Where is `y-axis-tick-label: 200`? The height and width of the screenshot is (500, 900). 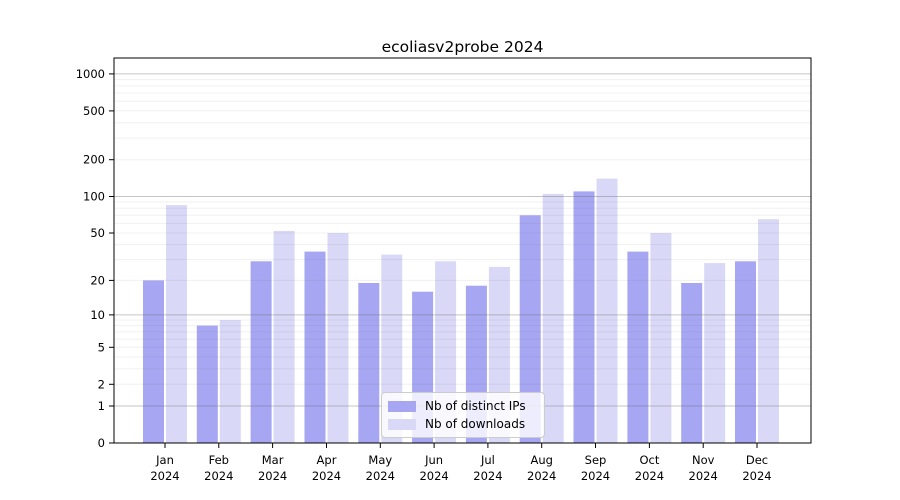
y-axis-tick-label: 200 is located at coordinates (94, 160).